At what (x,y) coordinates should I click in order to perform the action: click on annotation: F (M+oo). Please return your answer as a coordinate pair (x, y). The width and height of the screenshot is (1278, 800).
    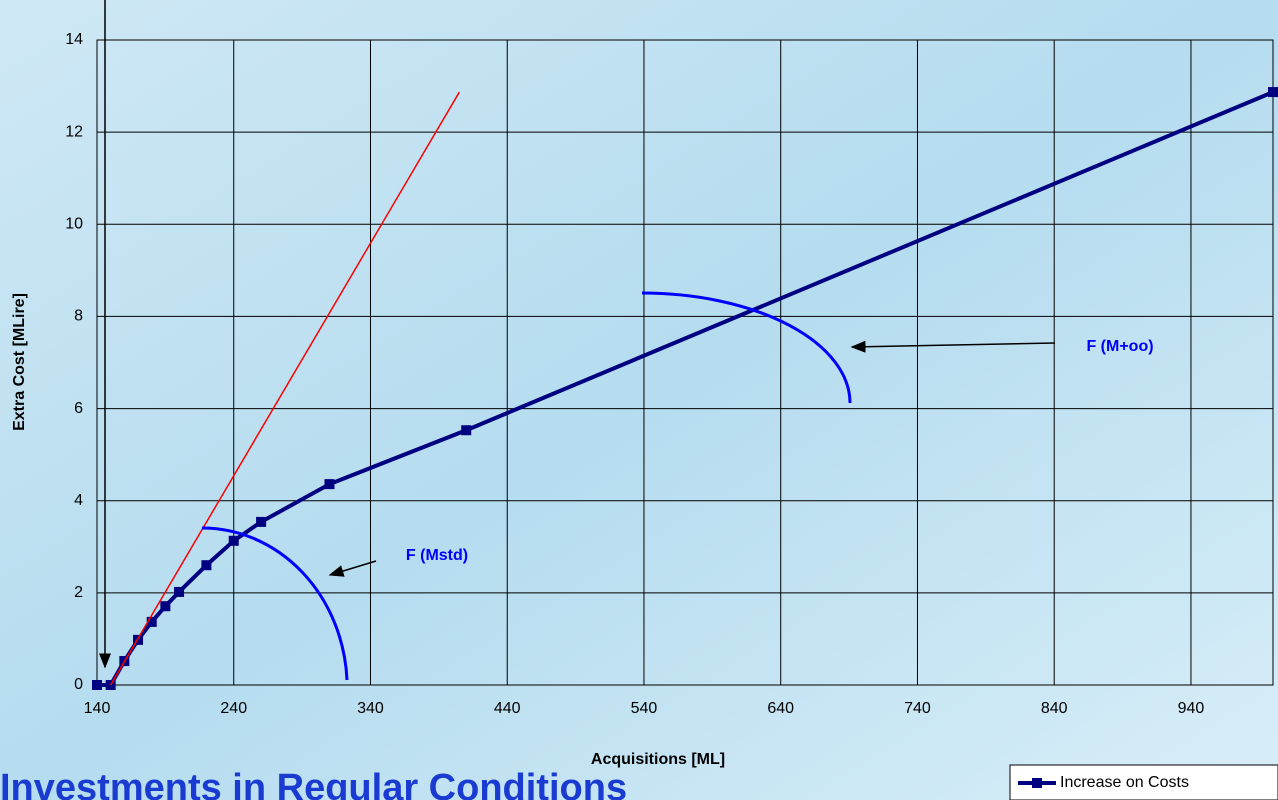
    Looking at the image, I should click on (1119, 346).